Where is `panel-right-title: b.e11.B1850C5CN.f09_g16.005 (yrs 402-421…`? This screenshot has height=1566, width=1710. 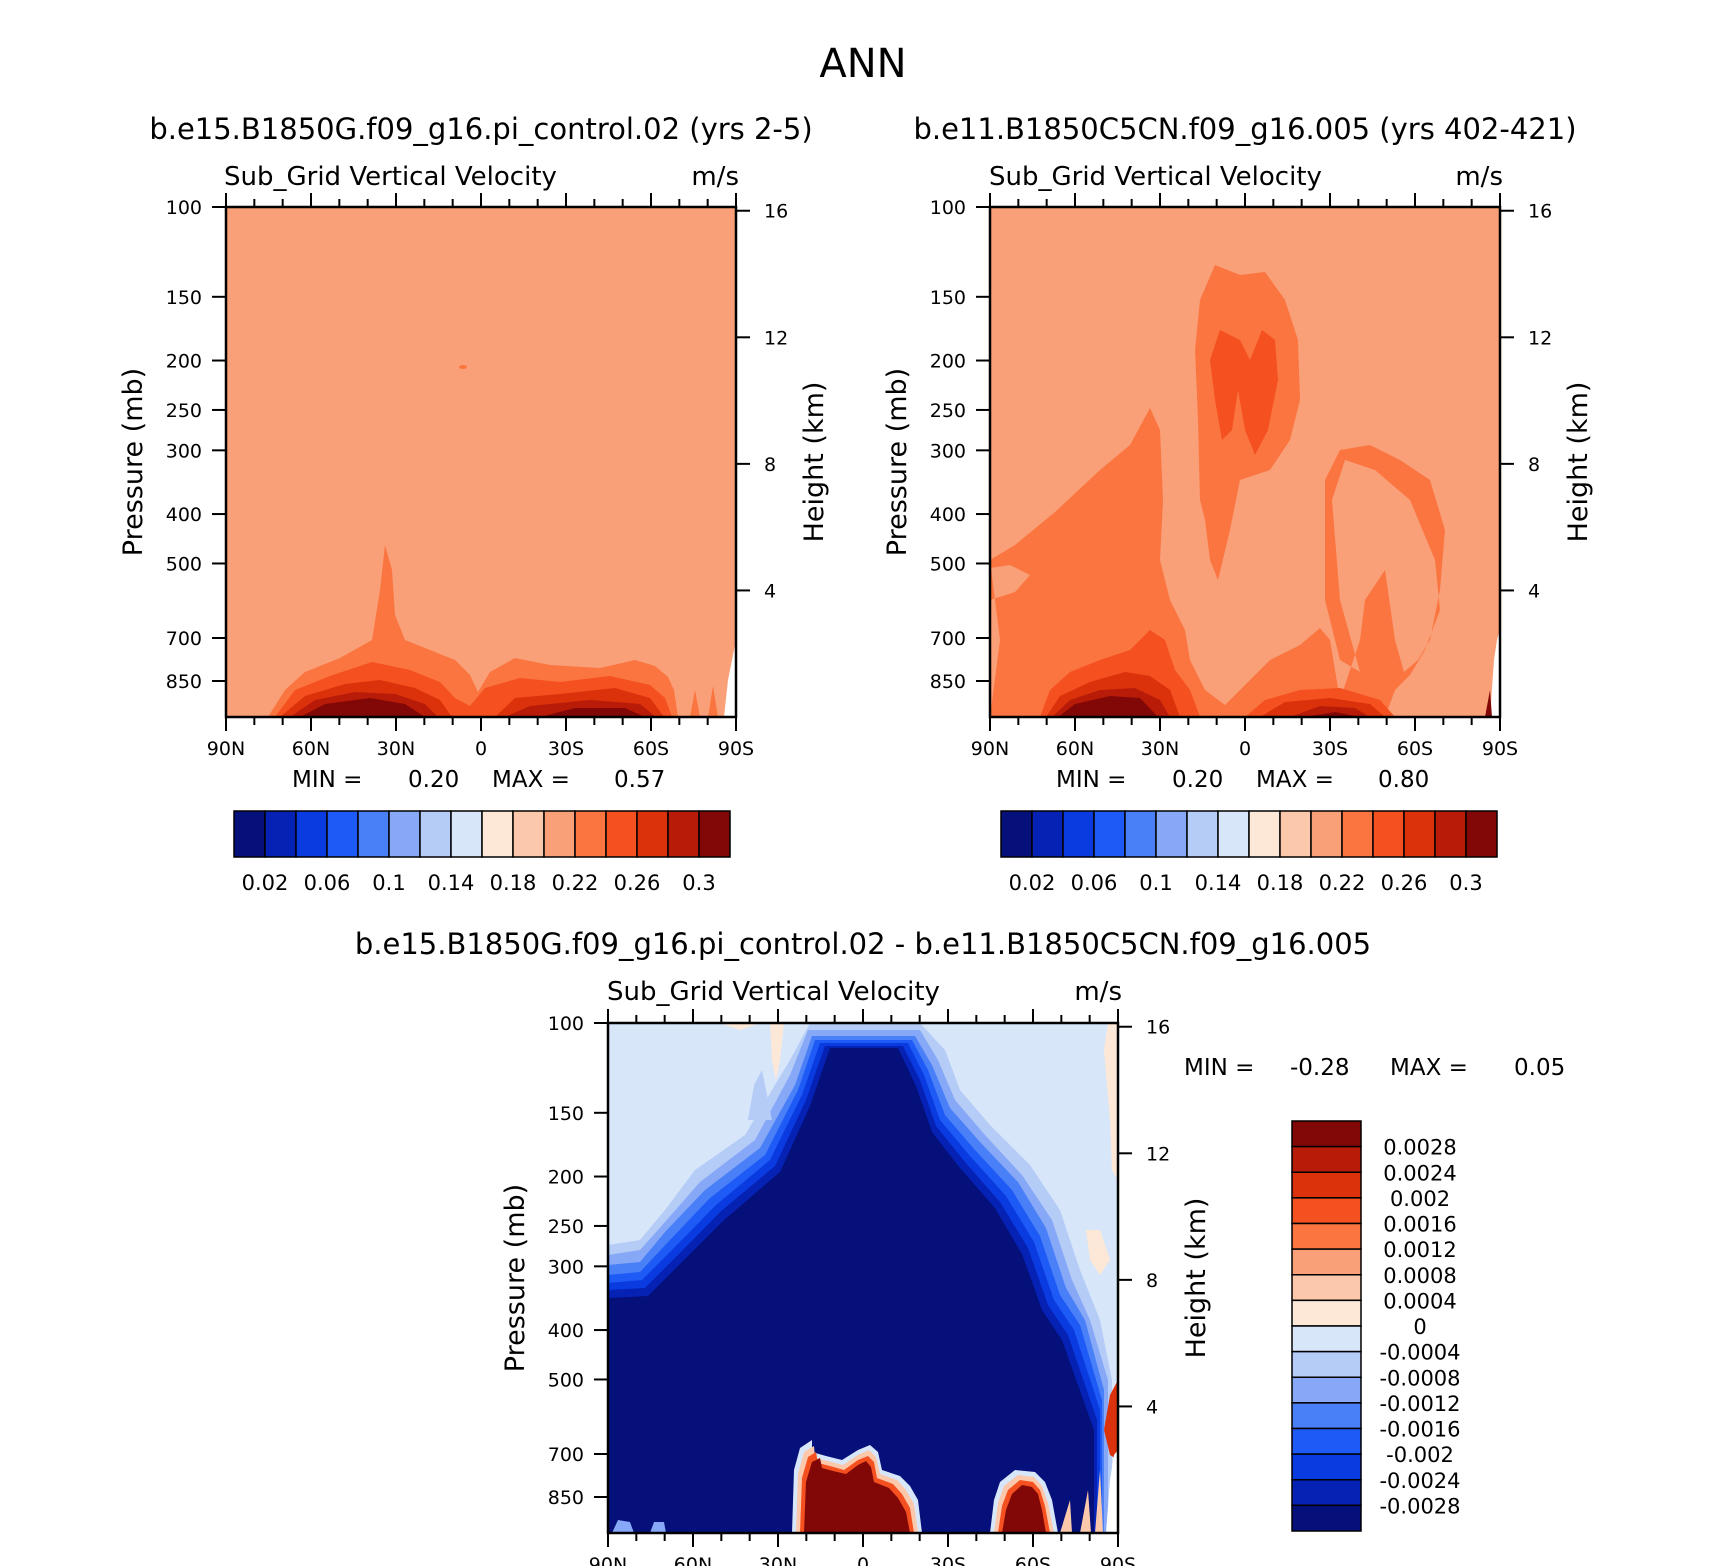 panel-right-title: b.e11.B1850C5CN.f09_g16.005 (yrs 402-421… is located at coordinates (1244, 129).